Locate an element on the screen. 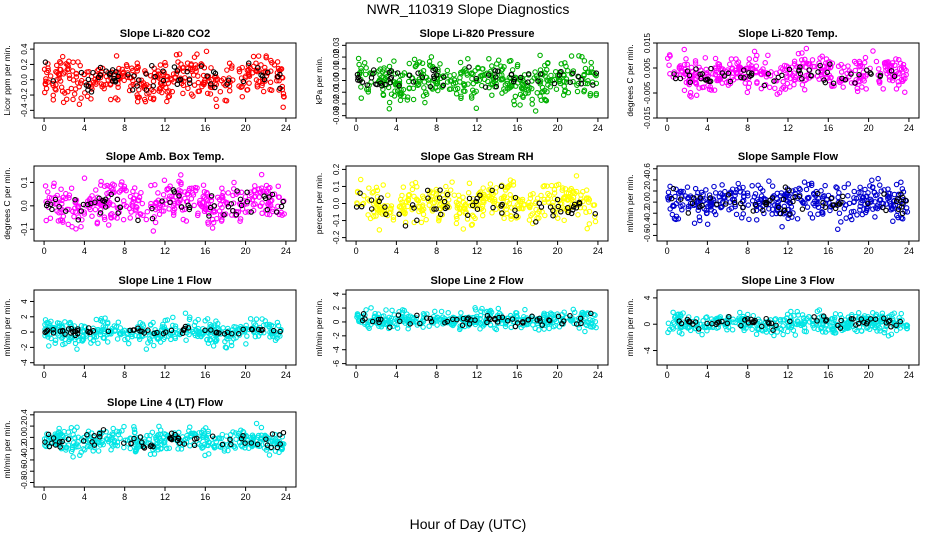 The width and height of the screenshot is (936, 540). panel-title: Slope Line 1 Flow is located at coordinates (165, 281).